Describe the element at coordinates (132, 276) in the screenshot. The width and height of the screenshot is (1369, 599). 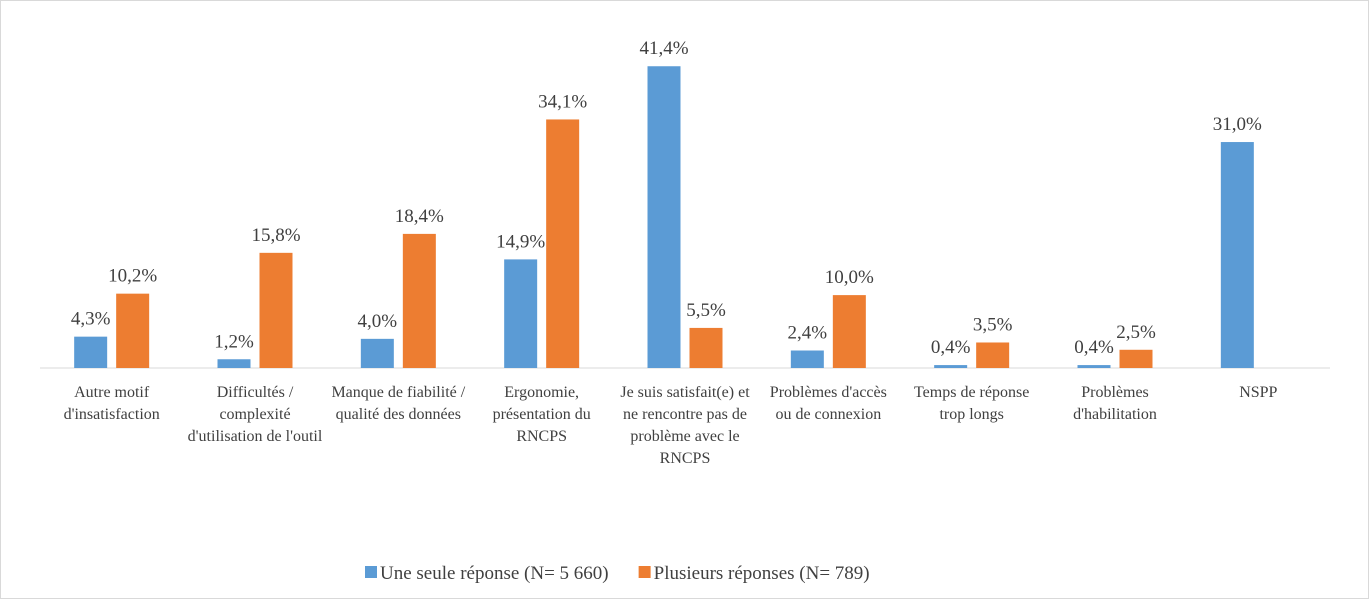
I see `data-label: 10,2%` at that location.